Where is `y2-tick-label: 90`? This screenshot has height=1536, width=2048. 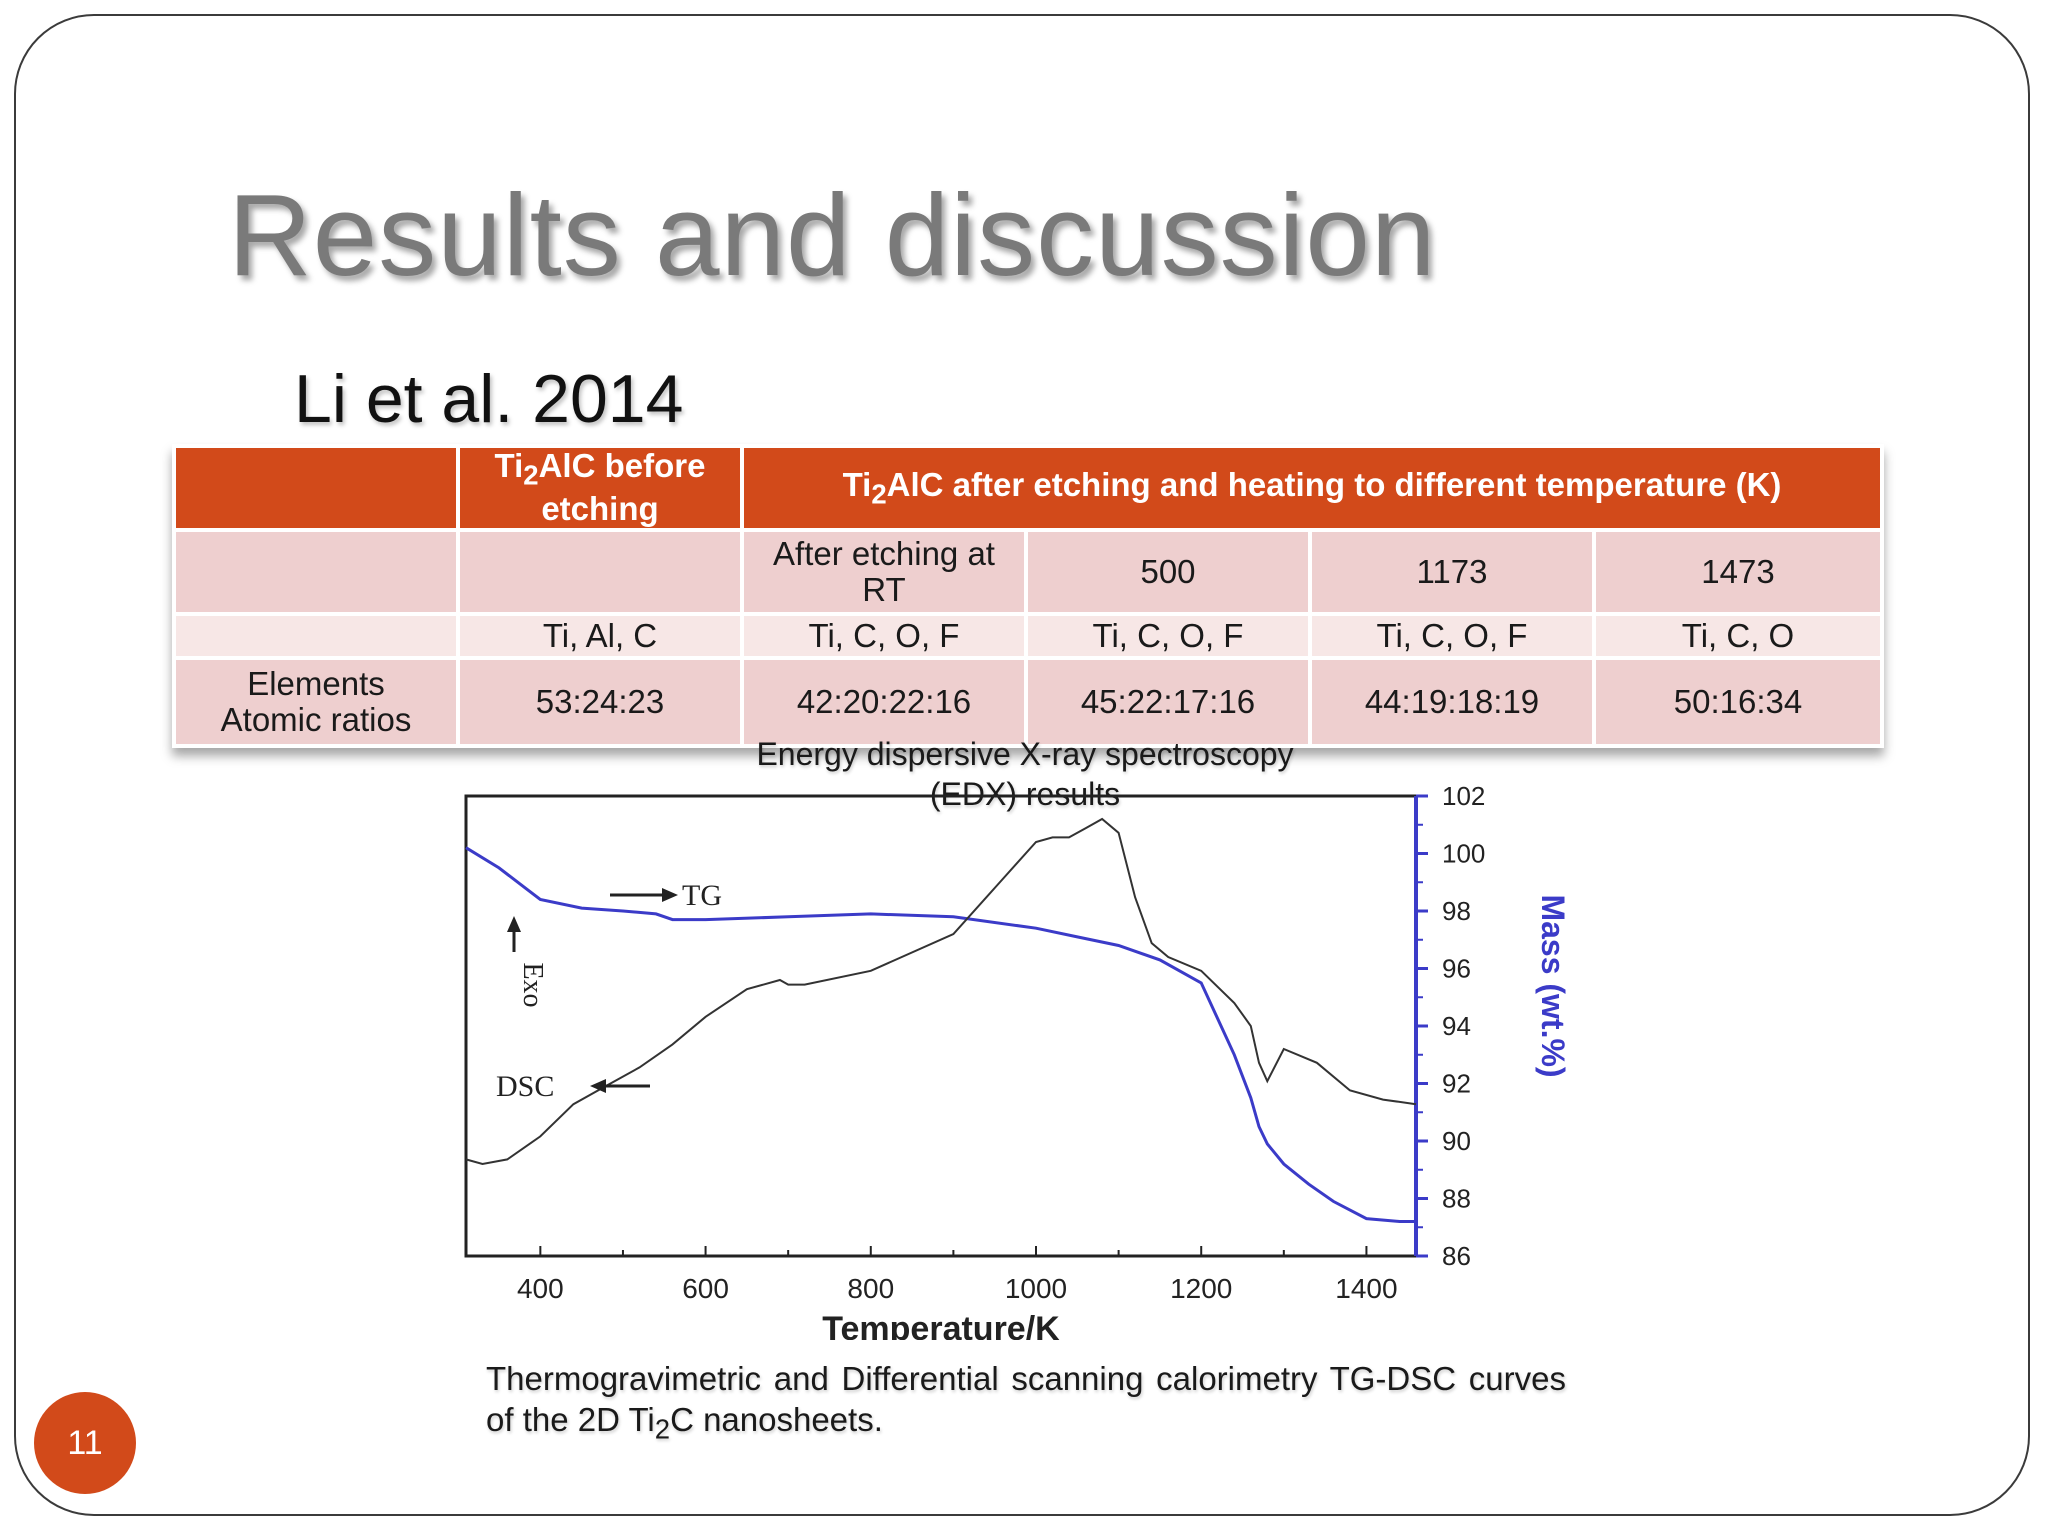
y2-tick-label: 90 is located at coordinates (1456, 1141).